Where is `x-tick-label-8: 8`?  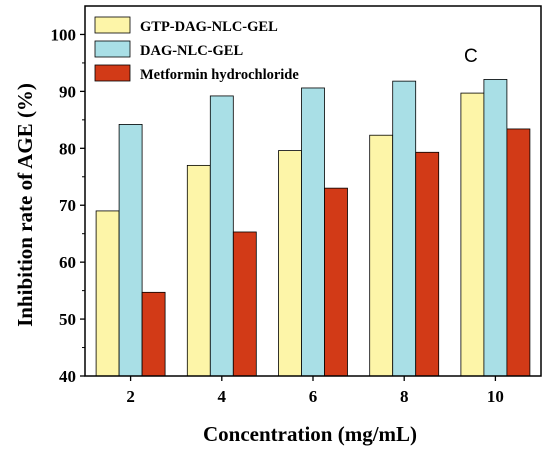 x-tick-label-8: 8 is located at coordinates (404, 396).